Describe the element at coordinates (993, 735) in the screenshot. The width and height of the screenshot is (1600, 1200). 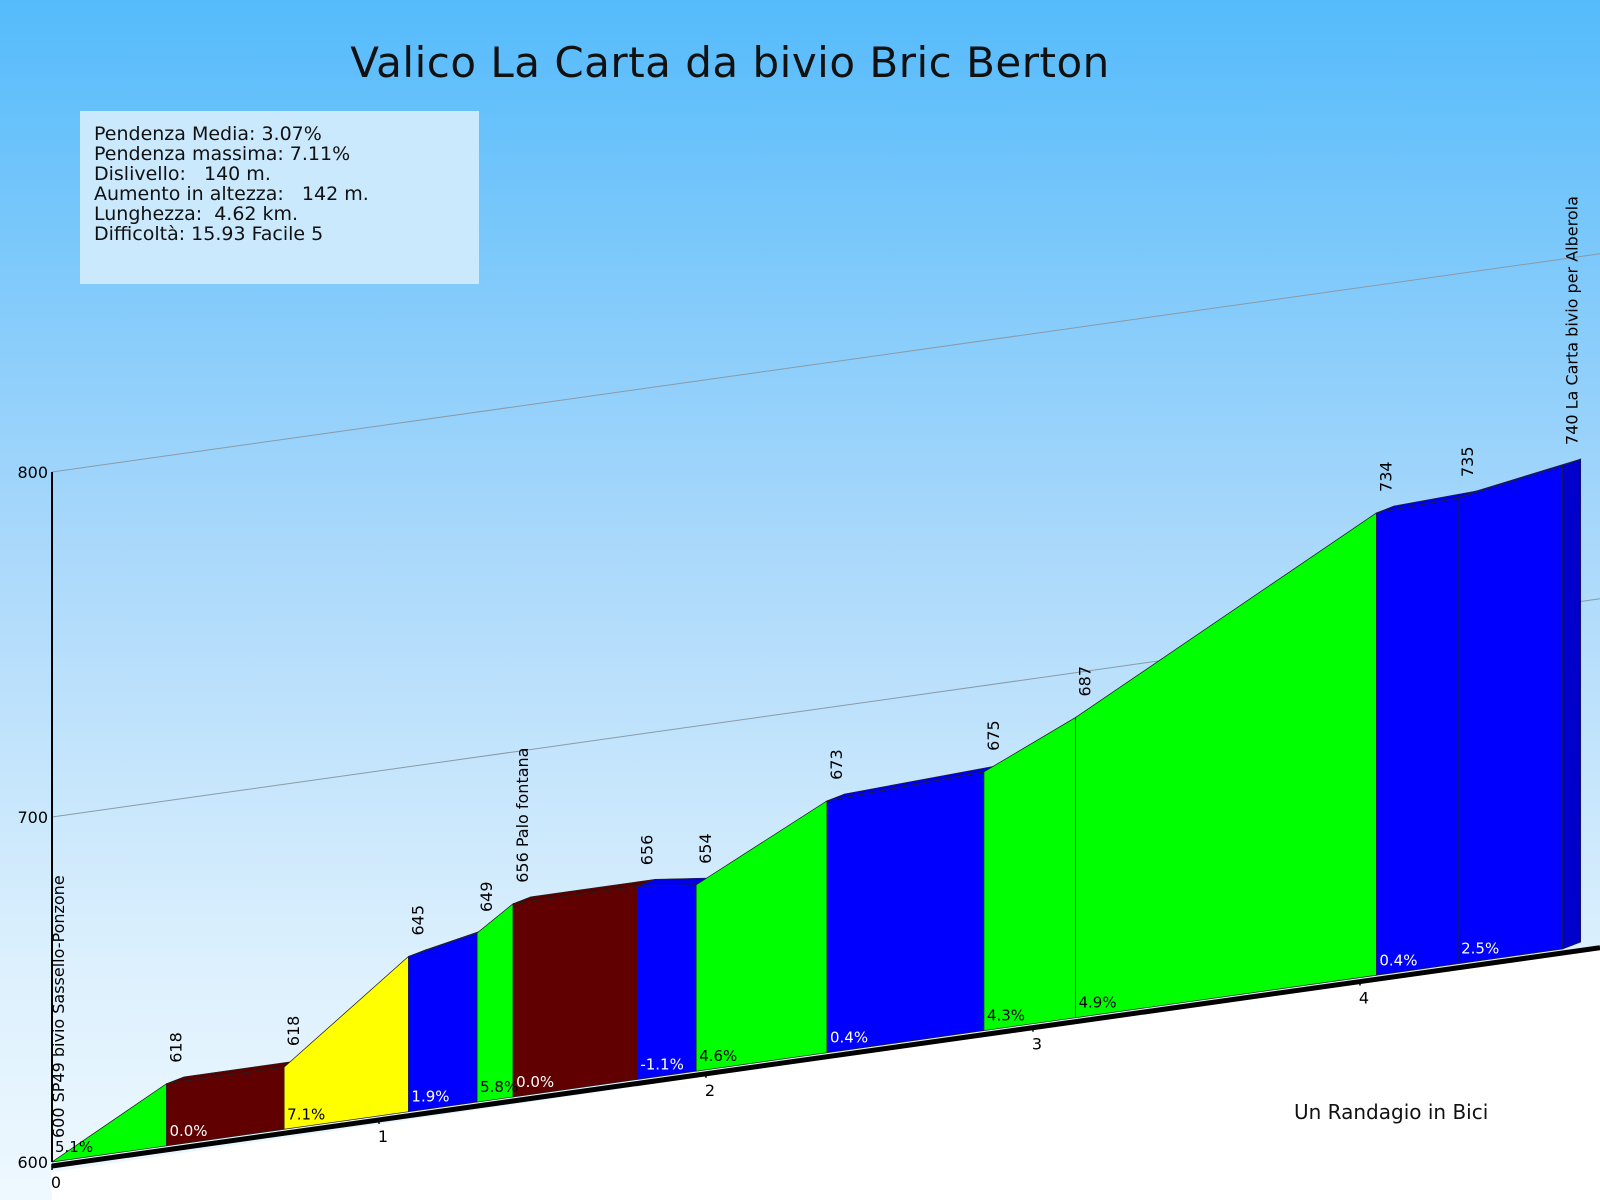
I see `altitude-label: 675` at that location.